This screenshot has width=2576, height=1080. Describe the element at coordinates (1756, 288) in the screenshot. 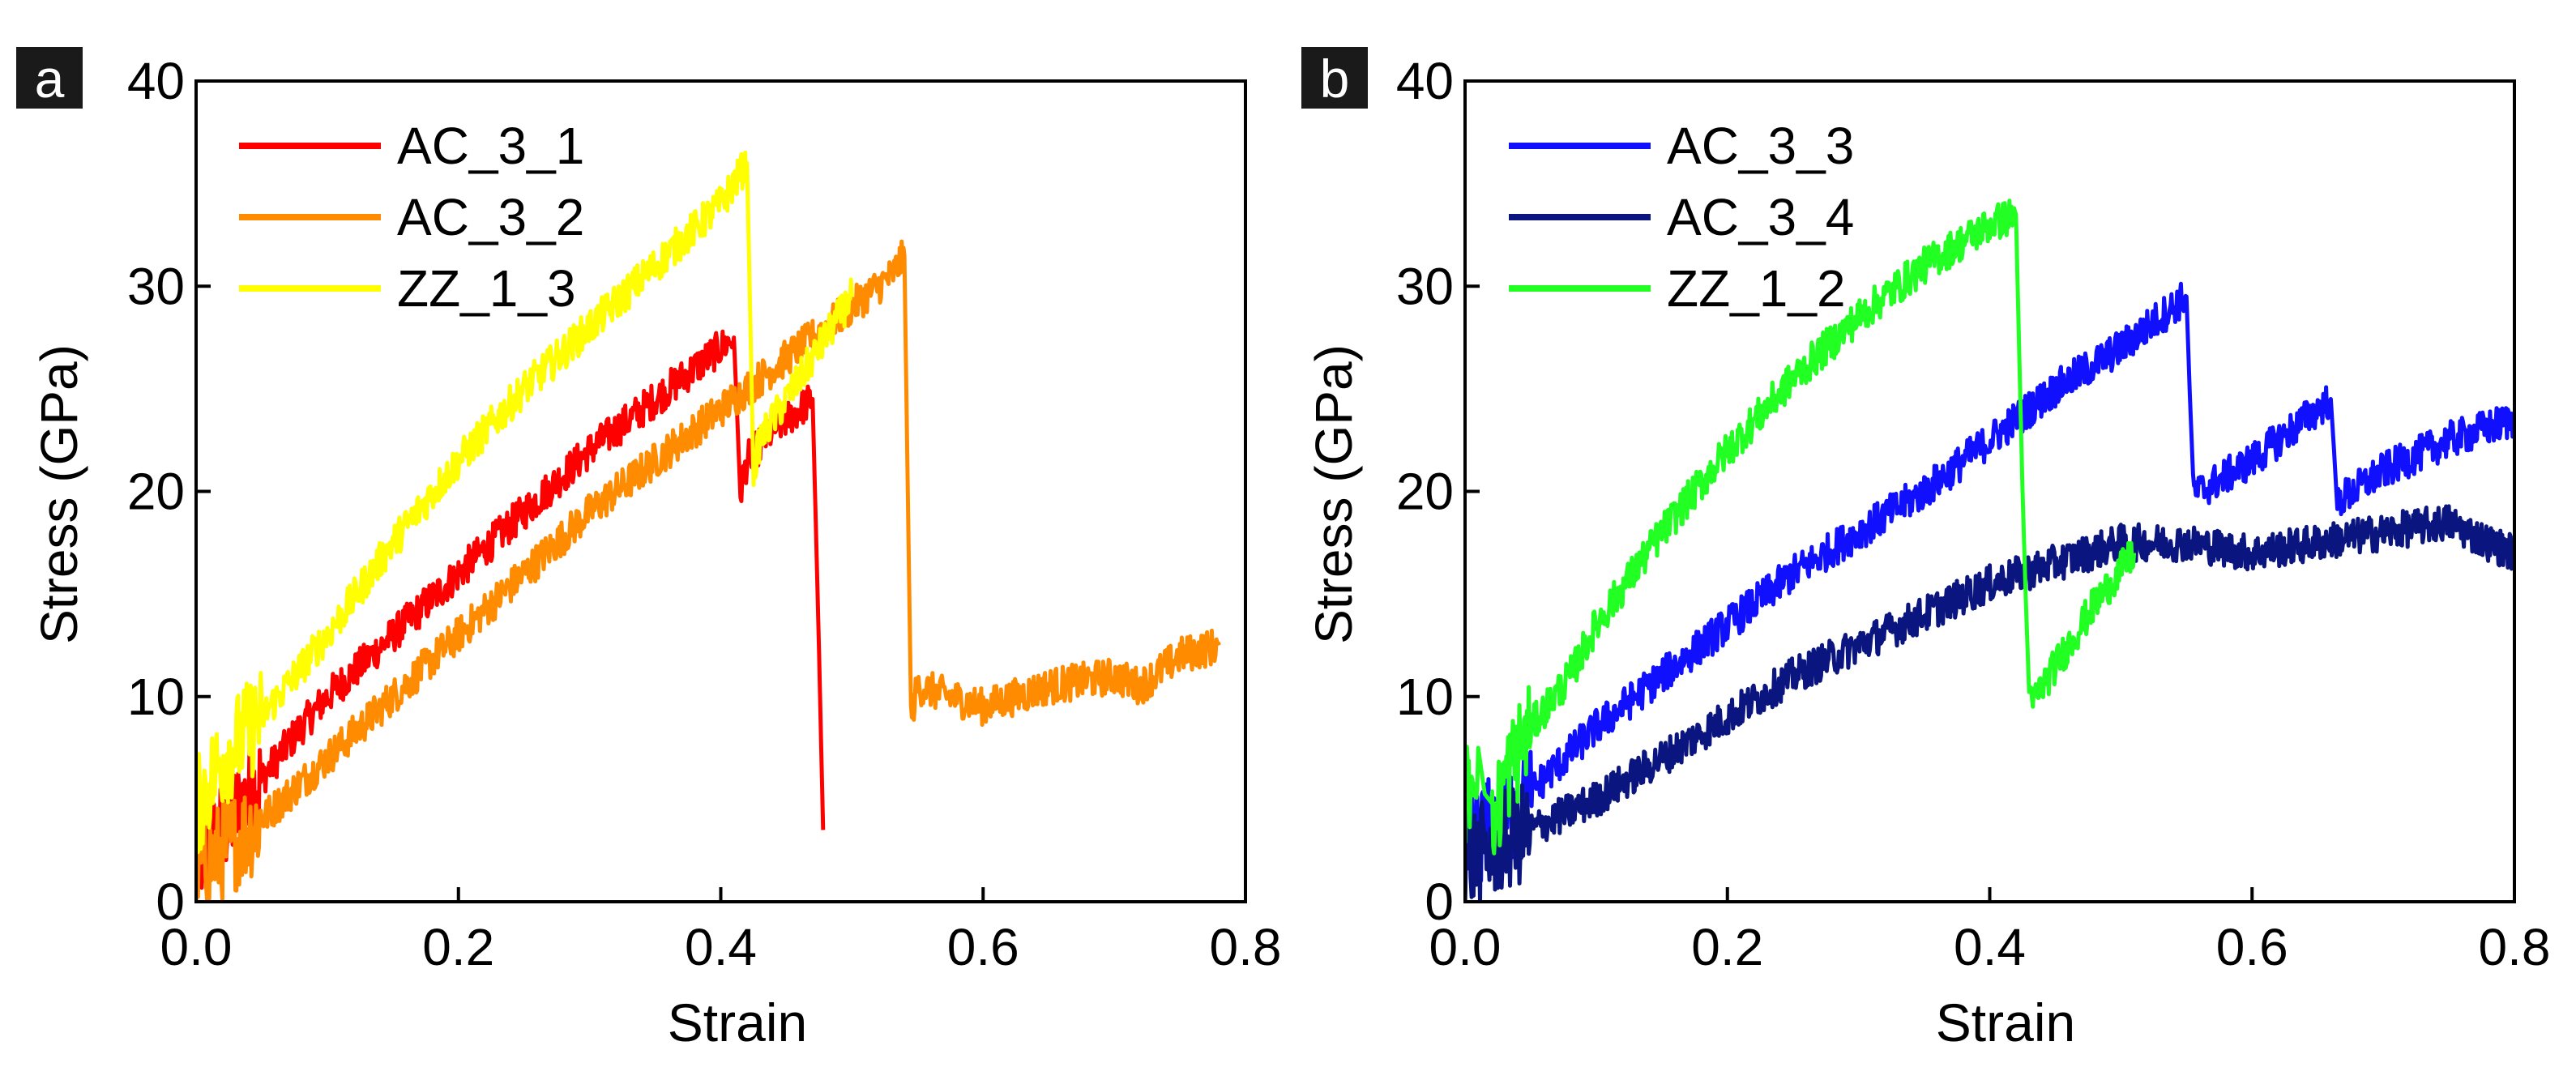

I see `legend-label-zz-1-2: ZZ_1_2` at that location.